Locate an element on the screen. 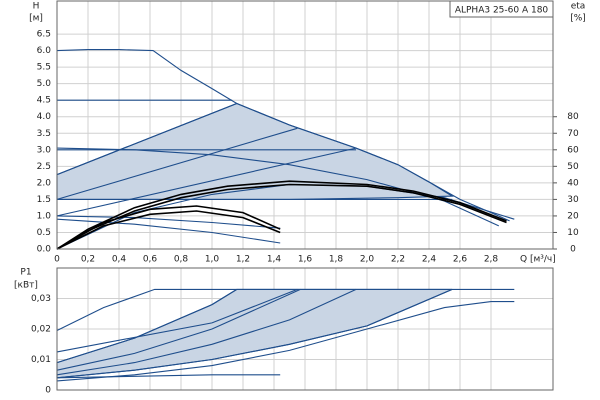 This screenshot has height=400, width=600. y-tick-label: 4.0 is located at coordinates (44, 117).